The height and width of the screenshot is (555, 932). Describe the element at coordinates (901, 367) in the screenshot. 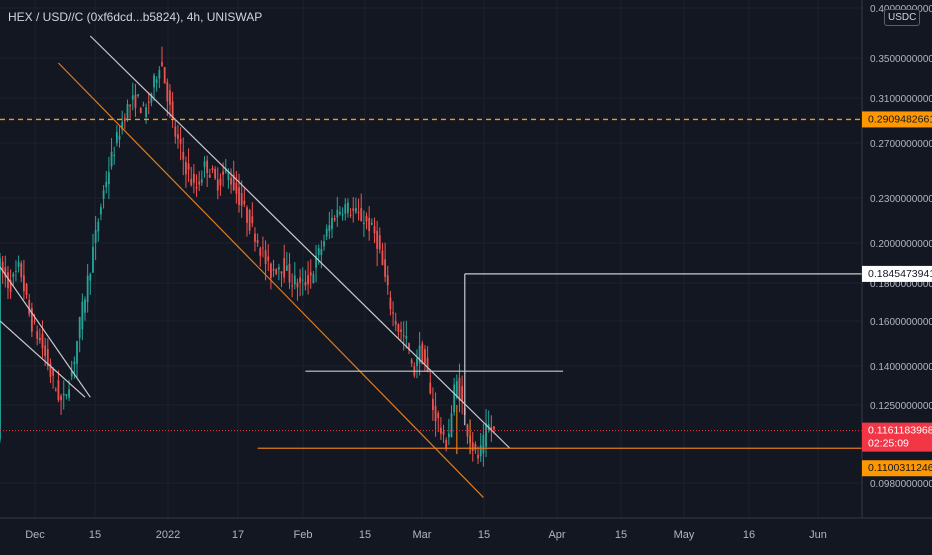

I see `y-tick-label: 0.1400000000` at that location.